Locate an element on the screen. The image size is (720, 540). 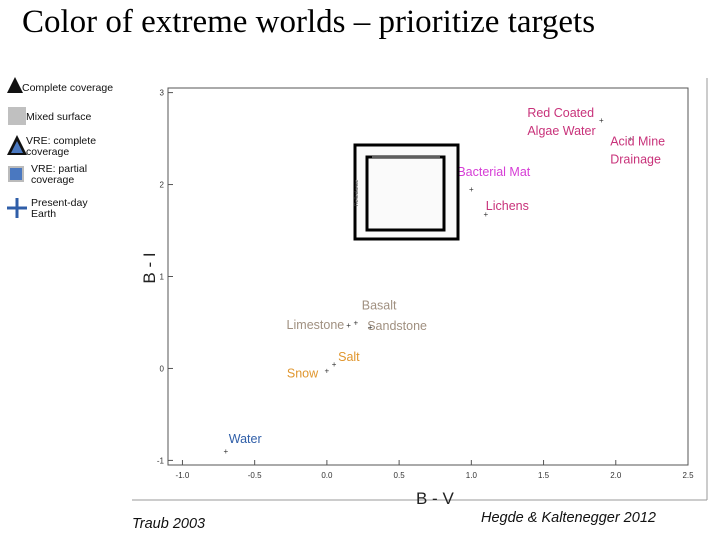
data-point-label: Limestone is located at coordinates (316, 325).